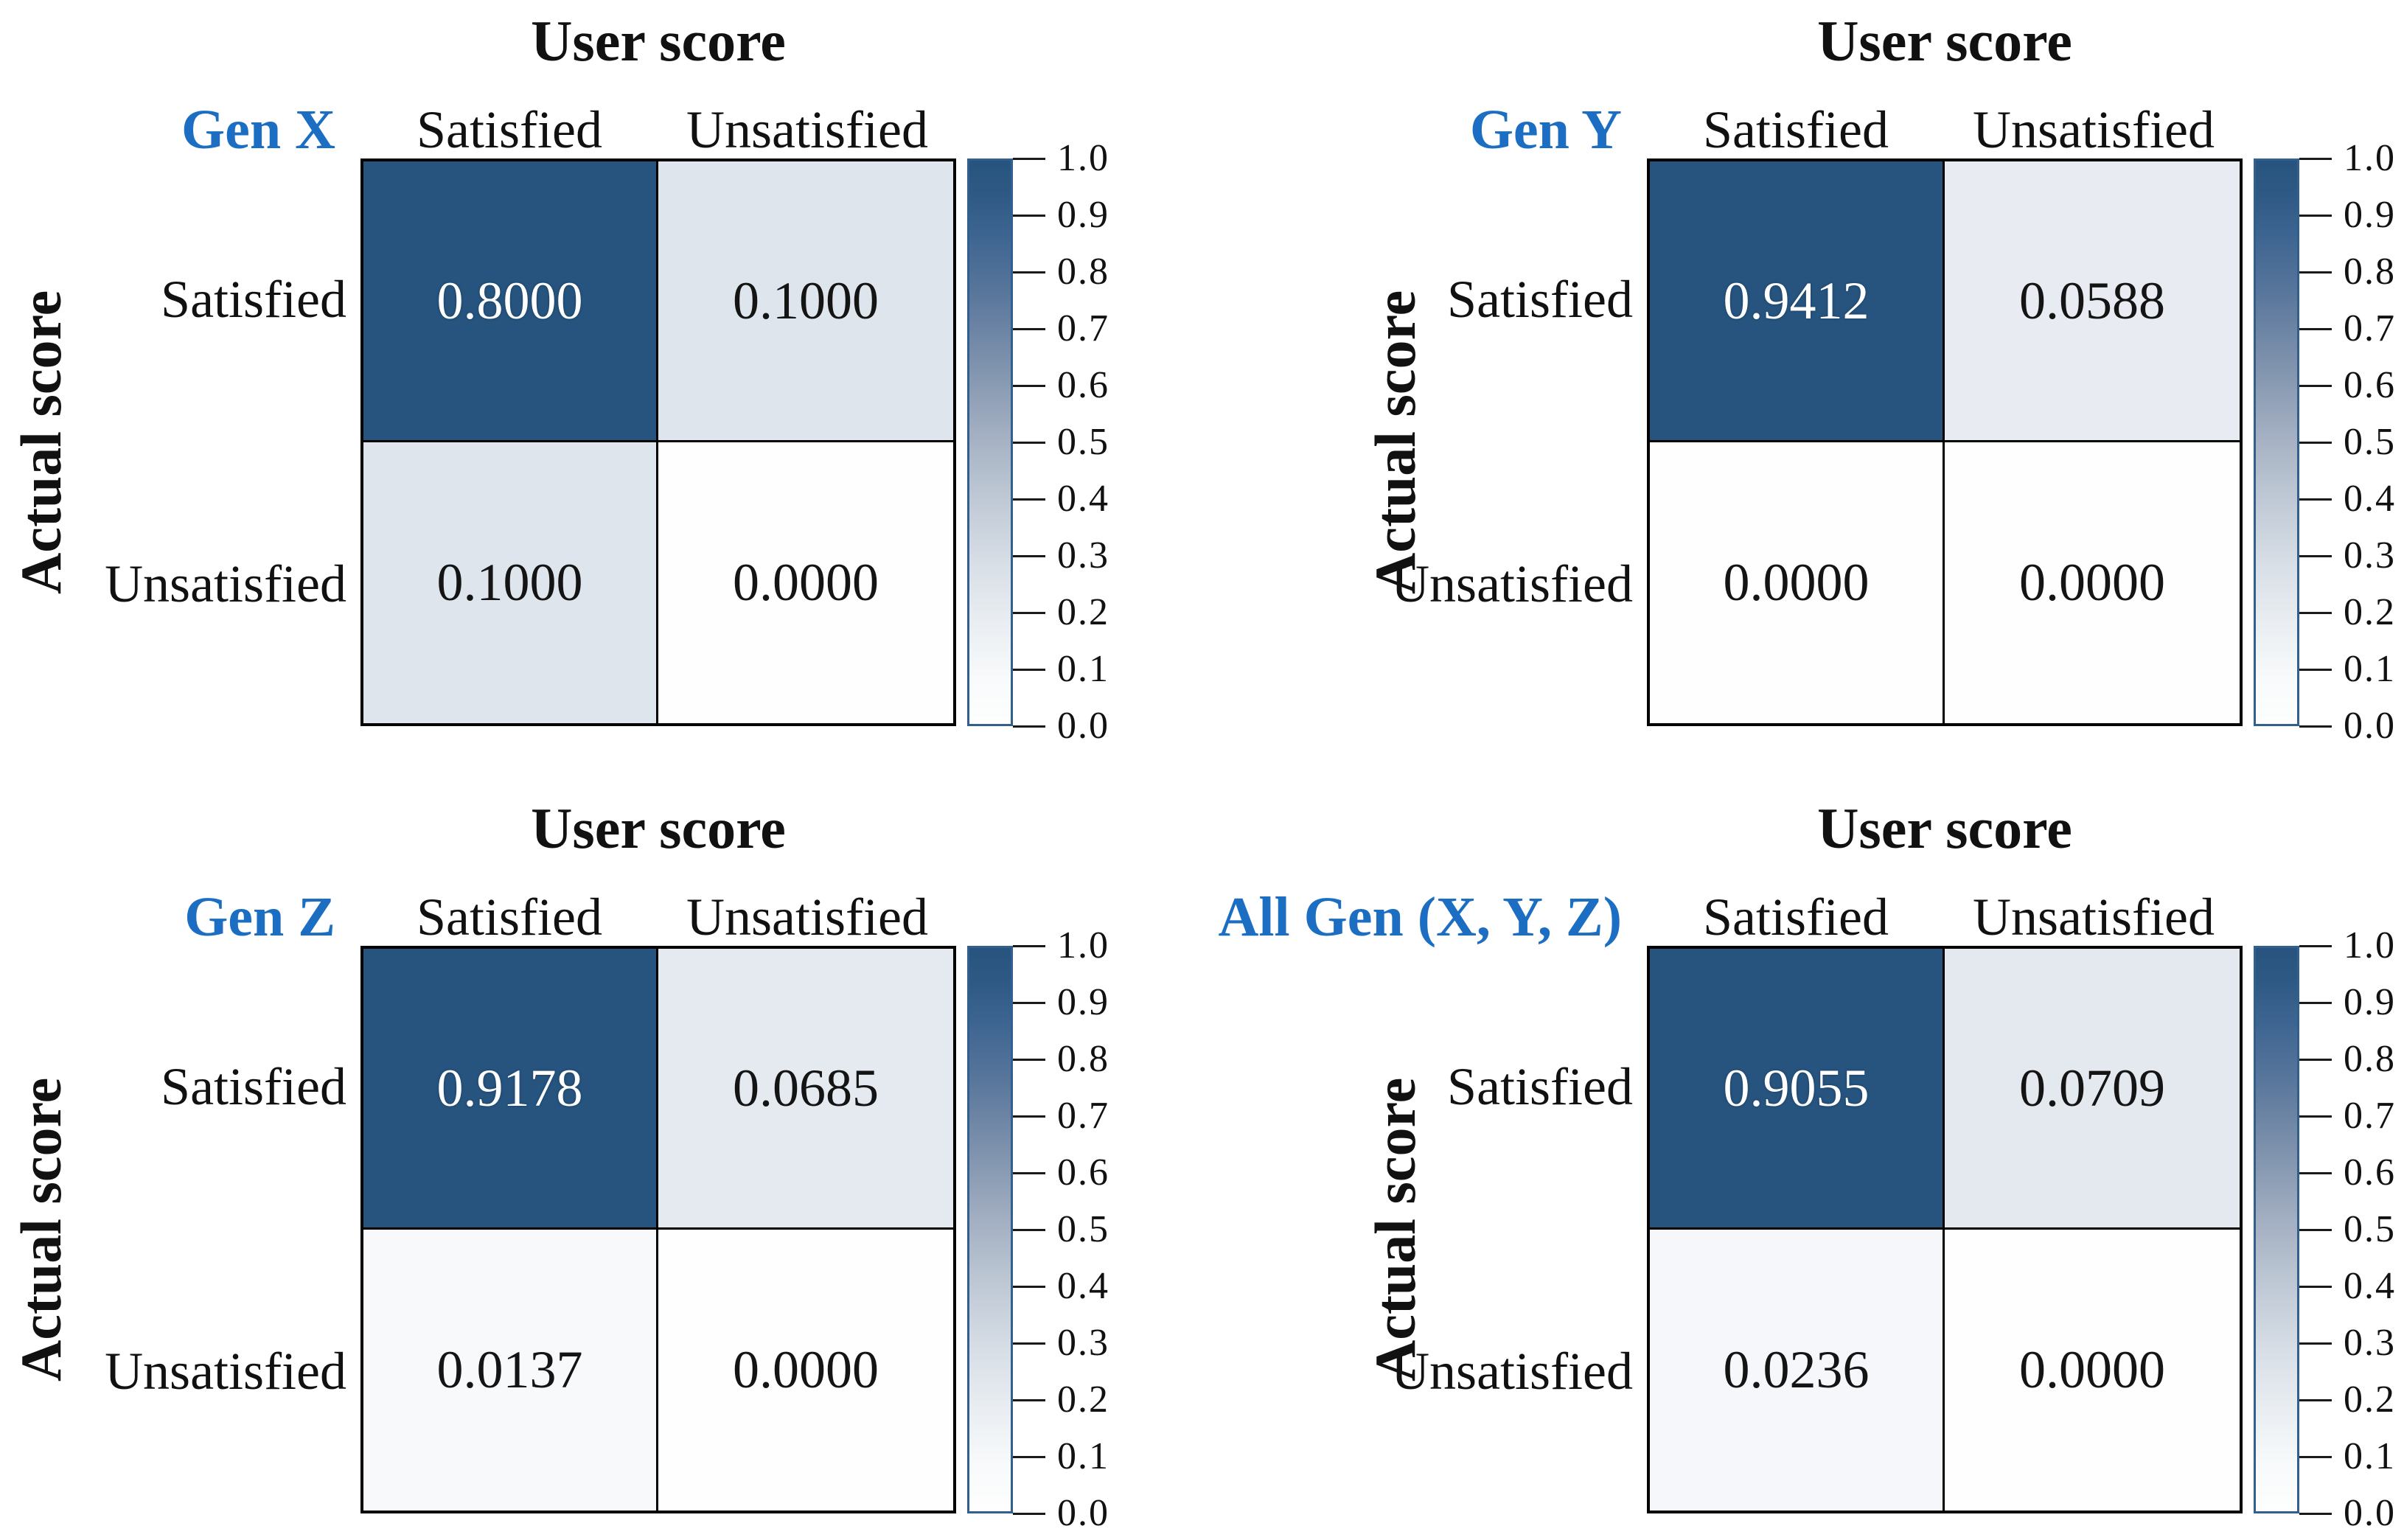  What do you see at coordinates (259, 916) in the screenshot?
I see `gen-label: Gen Z` at bounding box center [259, 916].